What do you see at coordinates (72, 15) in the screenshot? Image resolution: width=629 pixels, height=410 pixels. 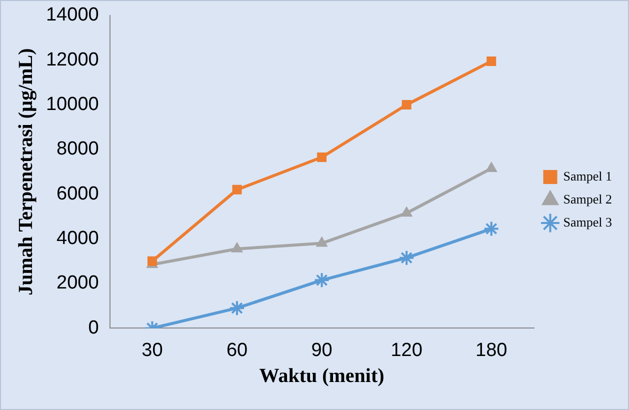 I see `y-tick-label: 14000` at bounding box center [72, 15].